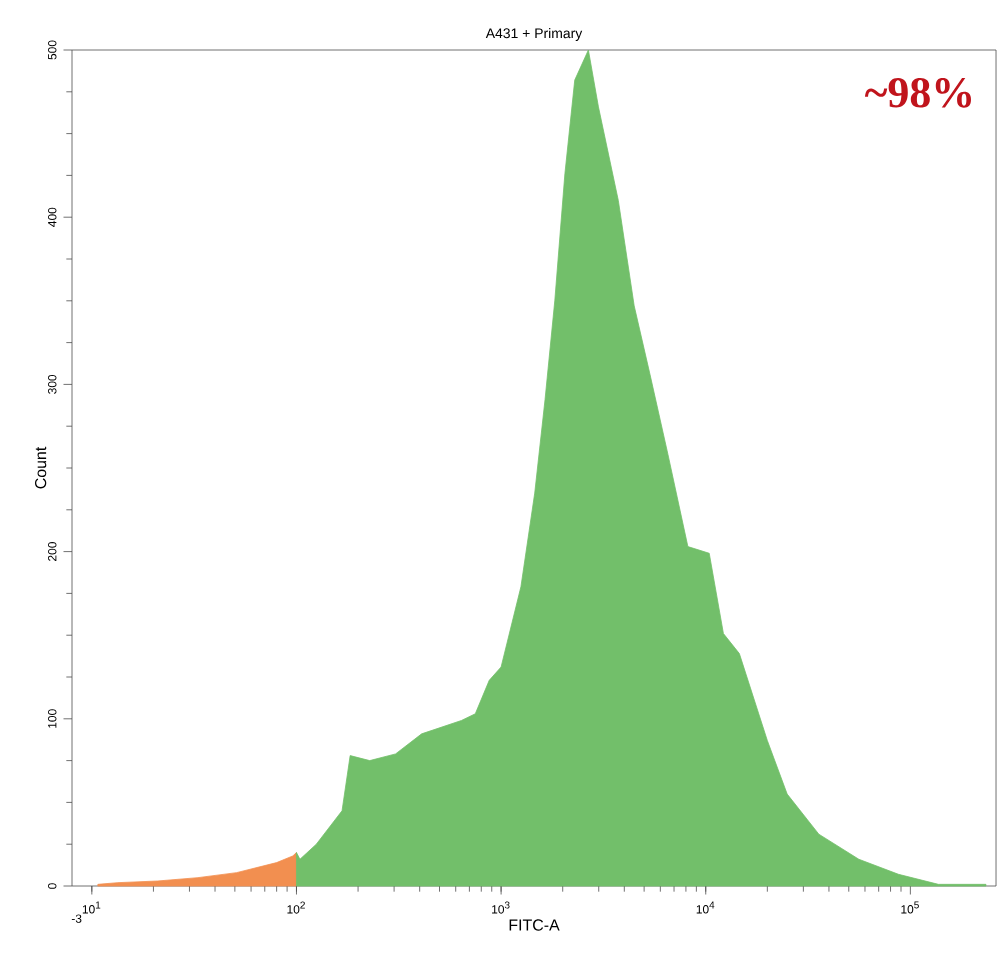  What do you see at coordinates (917, 92) in the screenshot?
I see `annotation: ~98%` at bounding box center [917, 92].